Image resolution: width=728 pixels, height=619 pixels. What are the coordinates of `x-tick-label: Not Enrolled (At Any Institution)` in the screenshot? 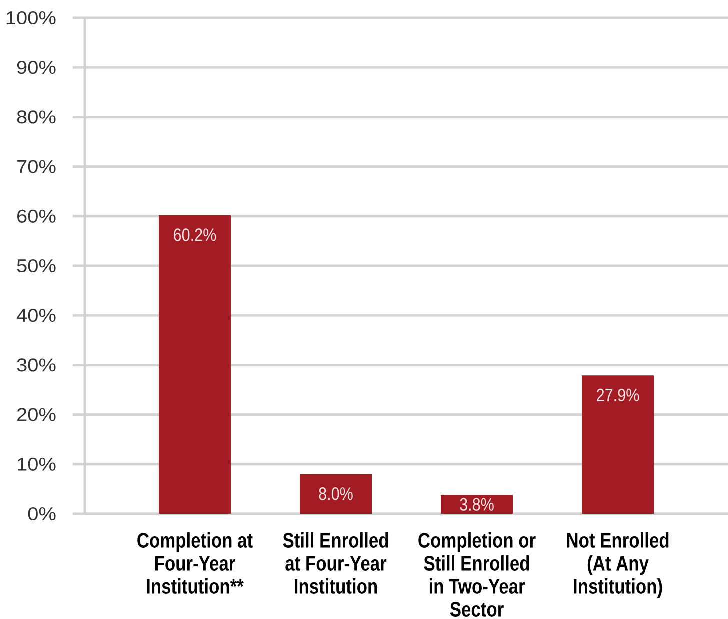 It's located at (618, 565).